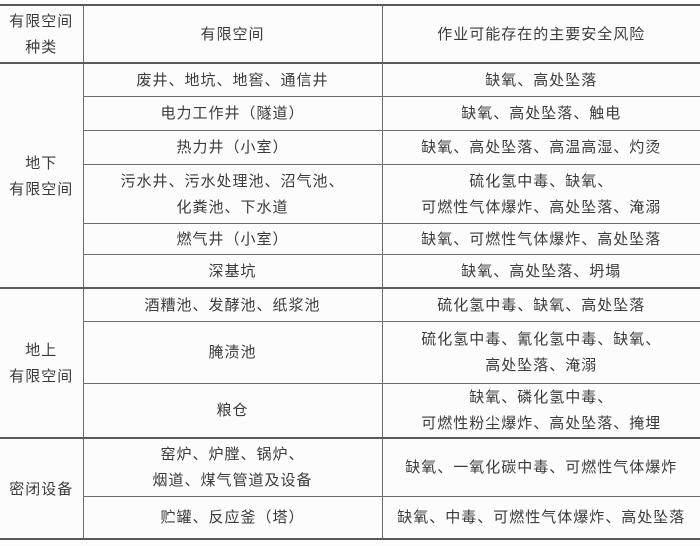 This screenshot has width=700, height=546. I want to click on risk-cell: 缺氧、高处坠落, so click(540, 79).